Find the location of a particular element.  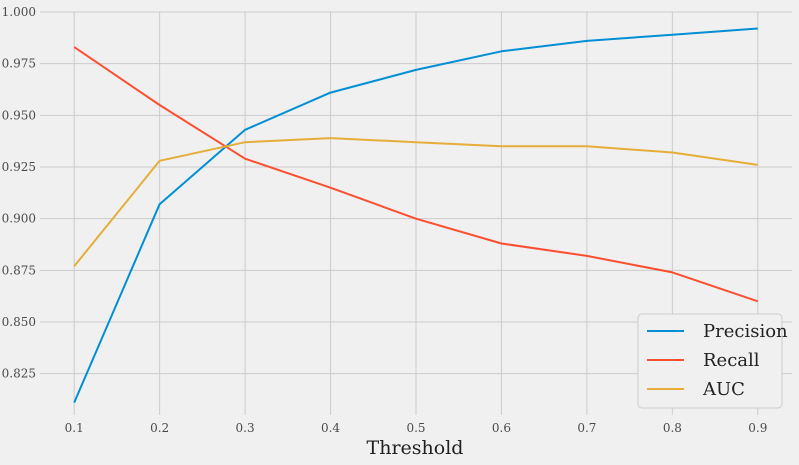

y-tick-label: 1.000 is located at coordinates (19, 12).